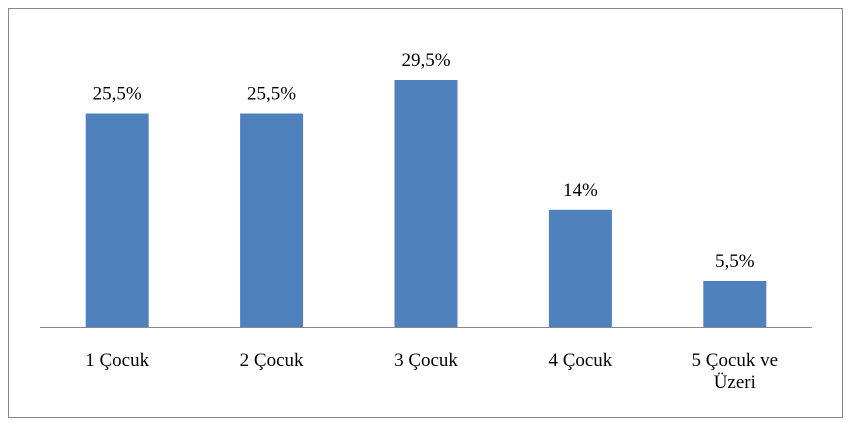 This screenshot has width=849, height=423. I want to click on data-label: 14%, so click(580, 190).